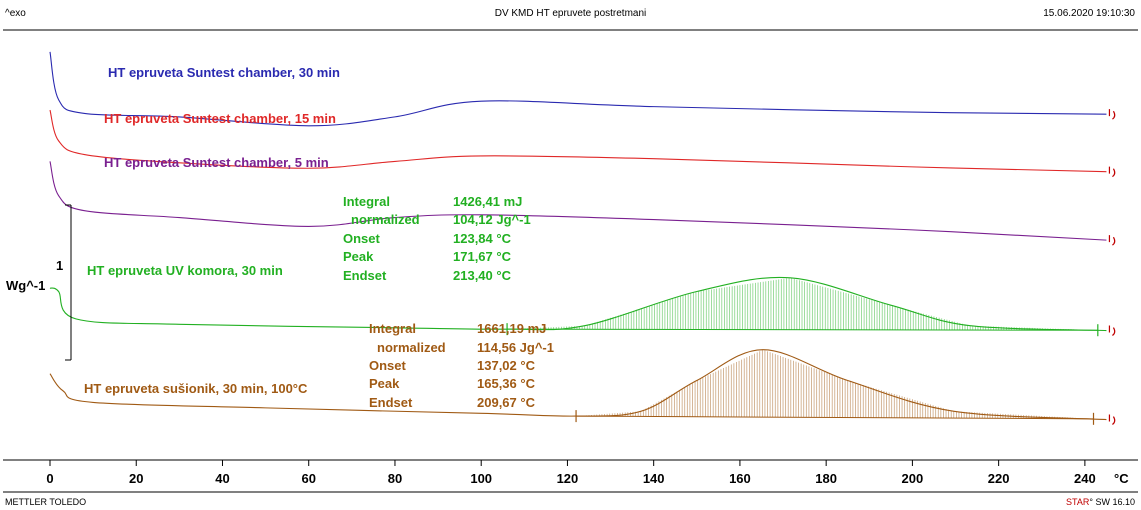 The width and height of the screenshot is (1141, 510). Describe the element at coordinates (68, 282) in the screenshot. I see `y-scale-bar` at that location.